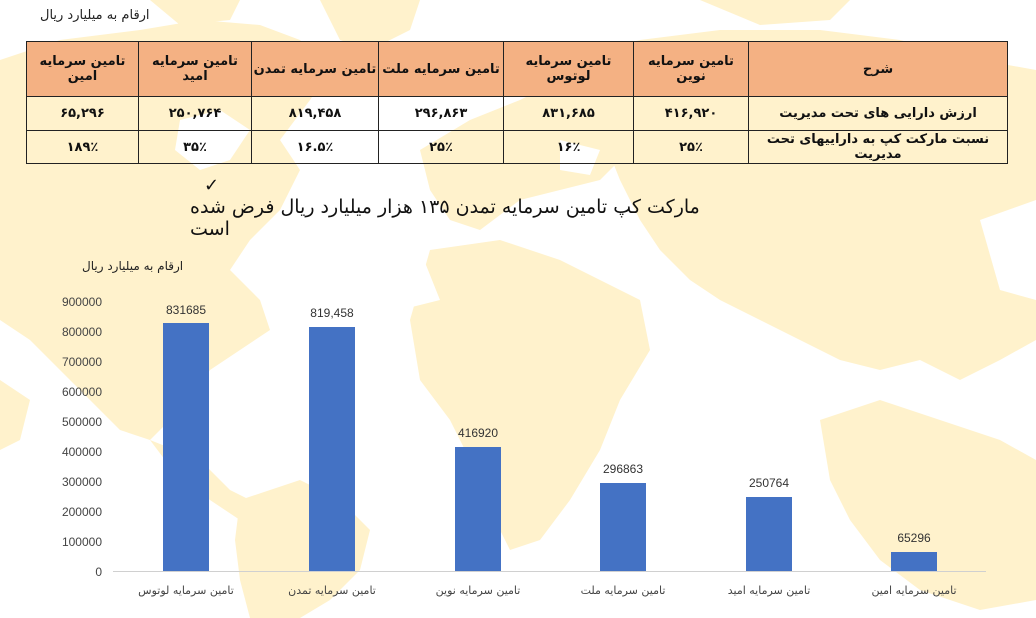 This screenshot has width=1036, height=618. Describe the element at coordinates (691, 147) in the screenshot. I see `cell-novin-ratio: ۲۵٪` at that location.